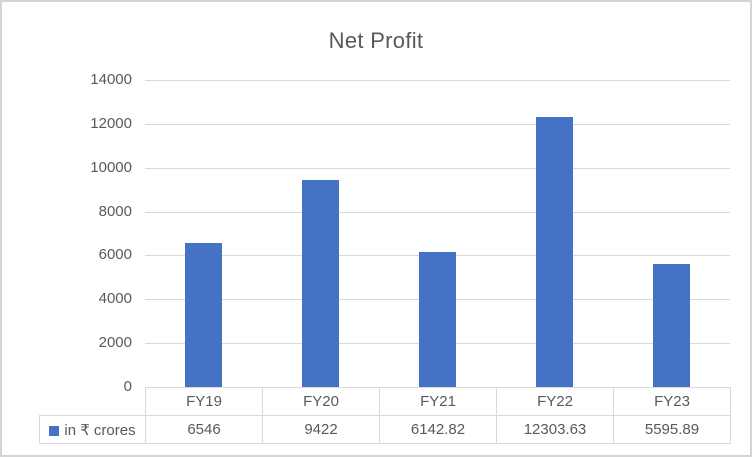  I want to click on table-header-row: FY19 FY20 FY21 FY22 FY23, so click(385, 401).